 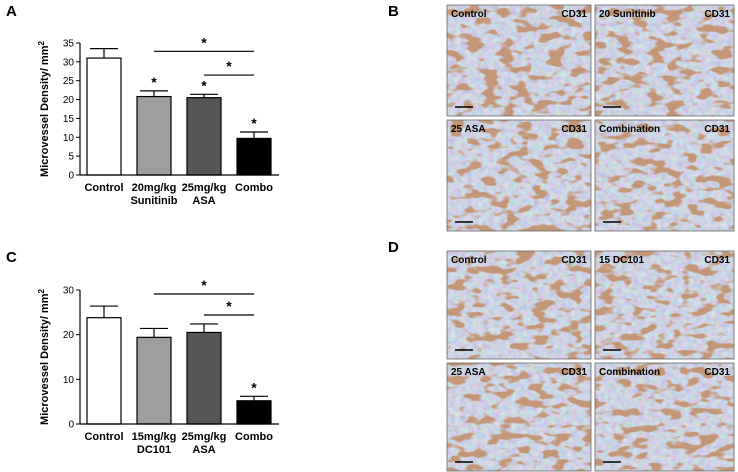 What do you see at coordinates (154, 188) in the screenshot?
I see `category-label: 20mg/kg` at bounding box center [154, 188].